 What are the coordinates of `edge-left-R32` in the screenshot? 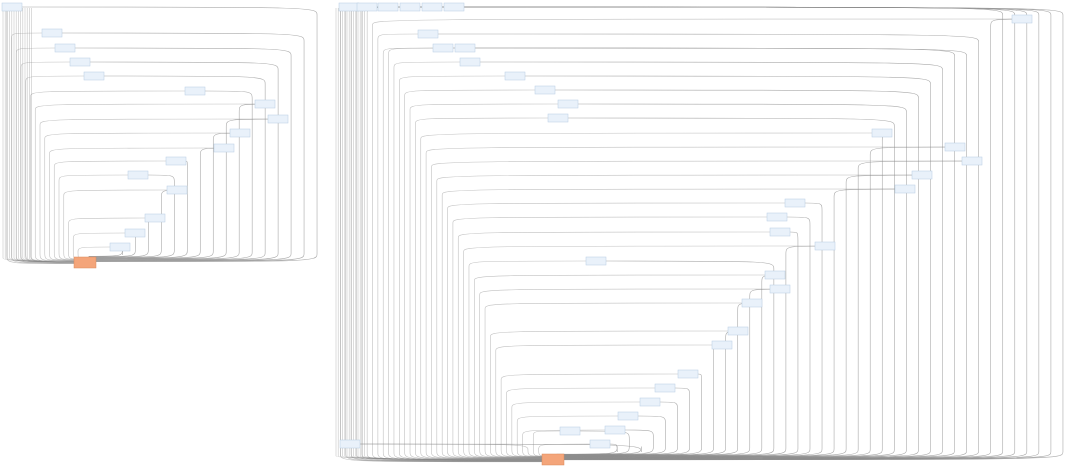 It's located at (581, 423).